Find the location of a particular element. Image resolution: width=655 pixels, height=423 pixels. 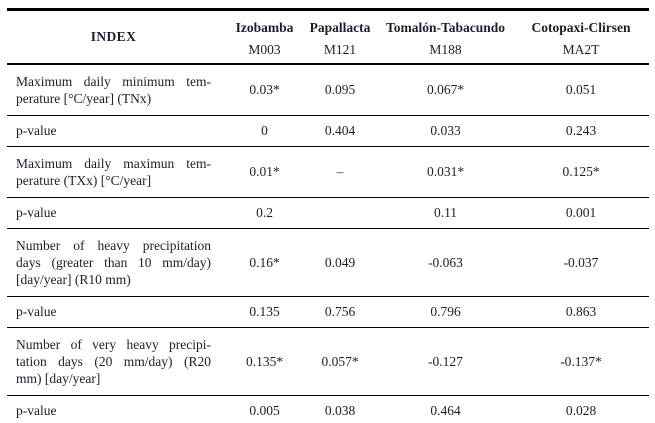

value-cell: -0.037 is located at coordinates (581, 262).